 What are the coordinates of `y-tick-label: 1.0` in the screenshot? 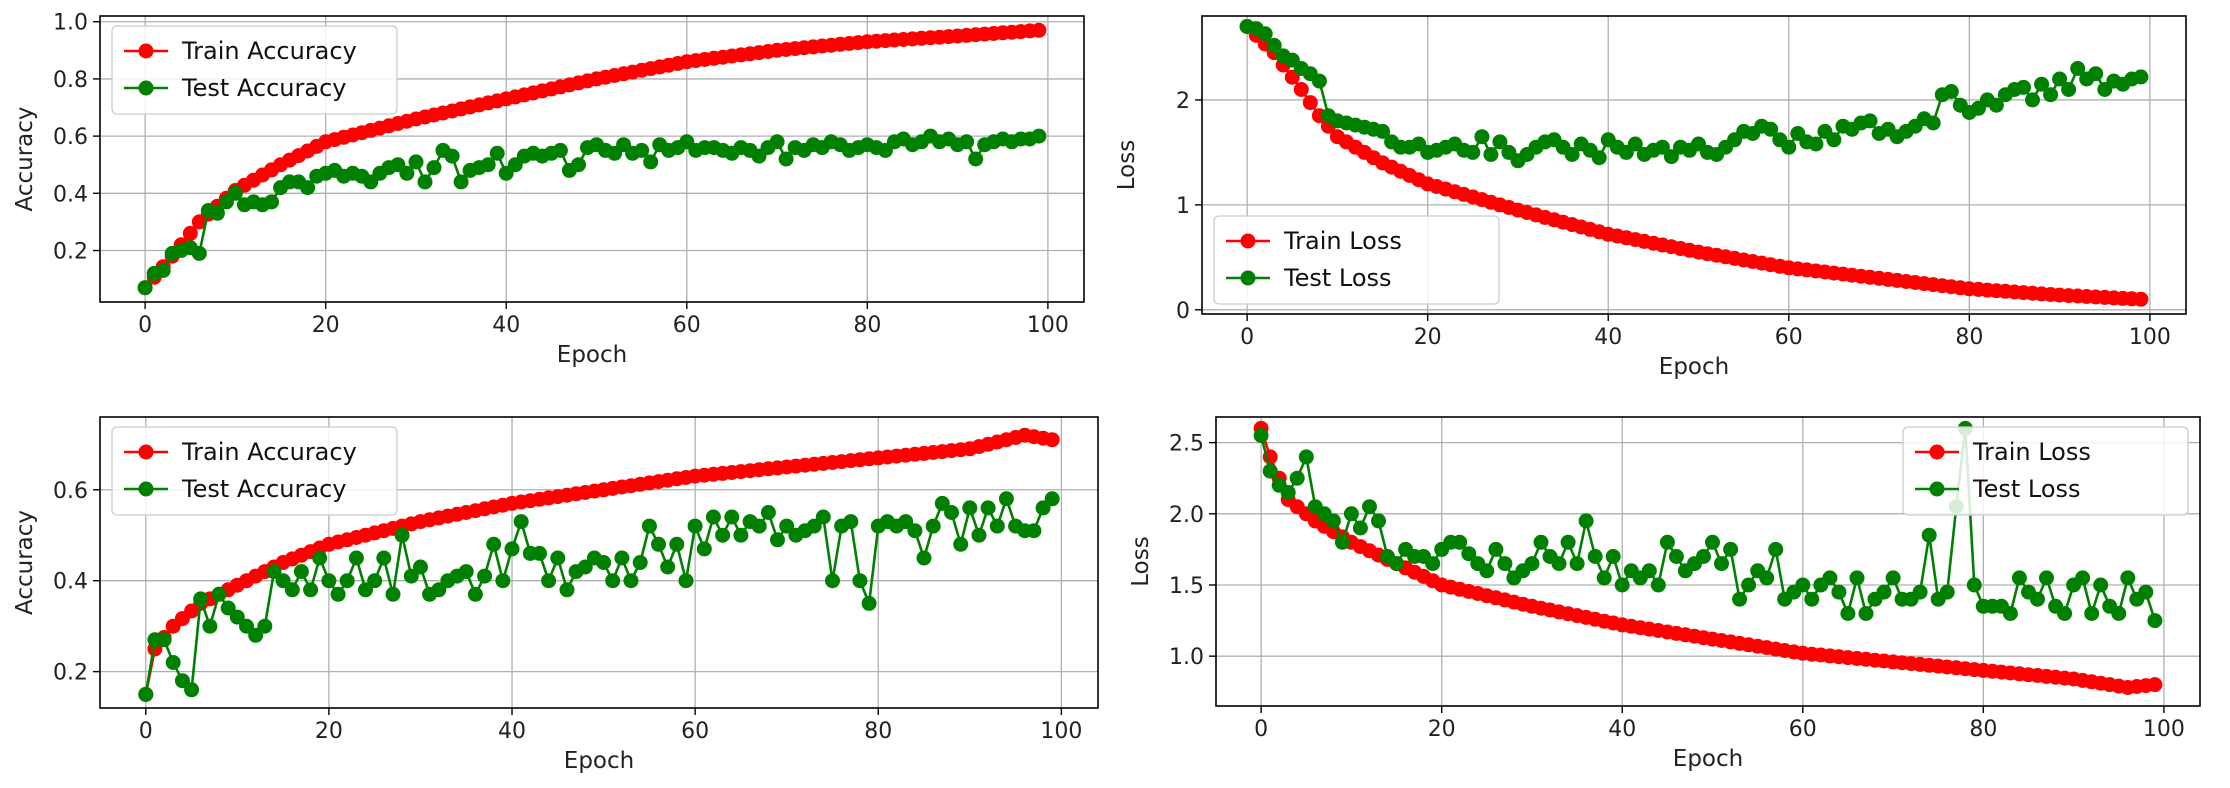 It's located at (1186, 657).